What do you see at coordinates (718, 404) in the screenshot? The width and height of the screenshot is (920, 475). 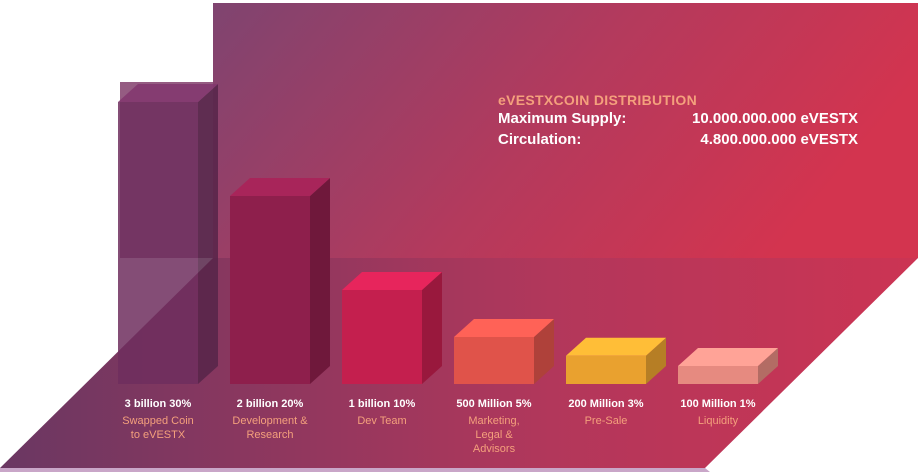 I see `bar-amount: 100 Million 1%` at bounding box center [718, 404].